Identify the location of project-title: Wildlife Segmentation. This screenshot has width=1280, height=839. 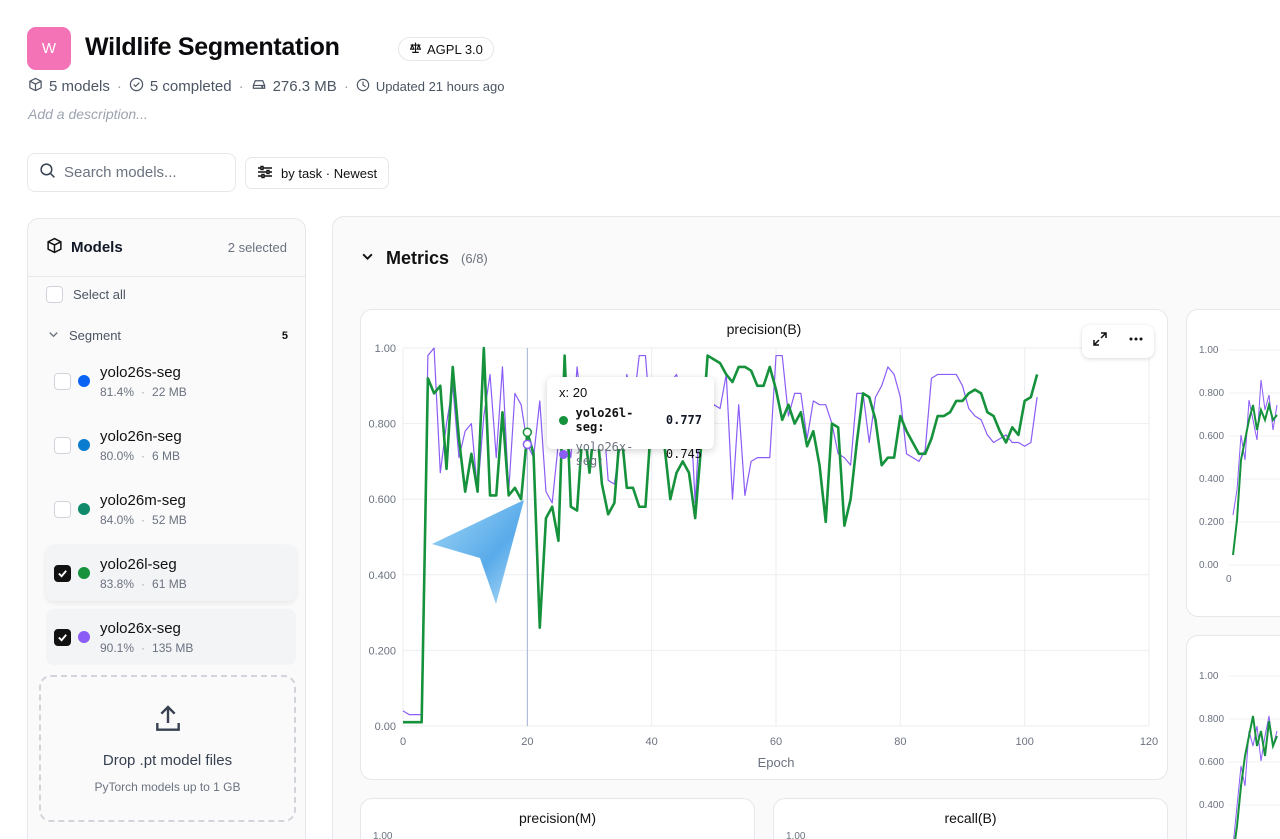
(212, 47).